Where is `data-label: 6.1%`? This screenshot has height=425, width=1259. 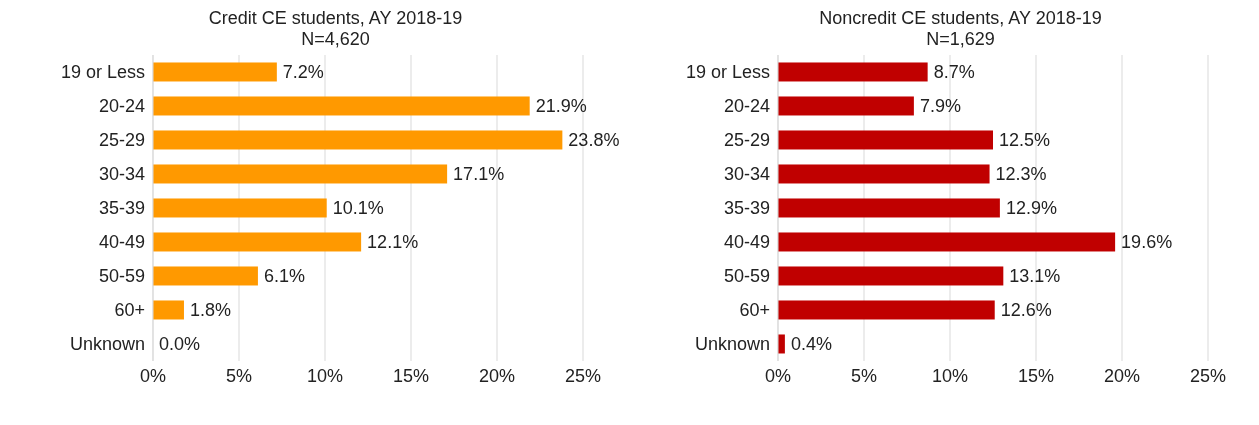
data-label: 6.1% is located at coordinates (284, 275).